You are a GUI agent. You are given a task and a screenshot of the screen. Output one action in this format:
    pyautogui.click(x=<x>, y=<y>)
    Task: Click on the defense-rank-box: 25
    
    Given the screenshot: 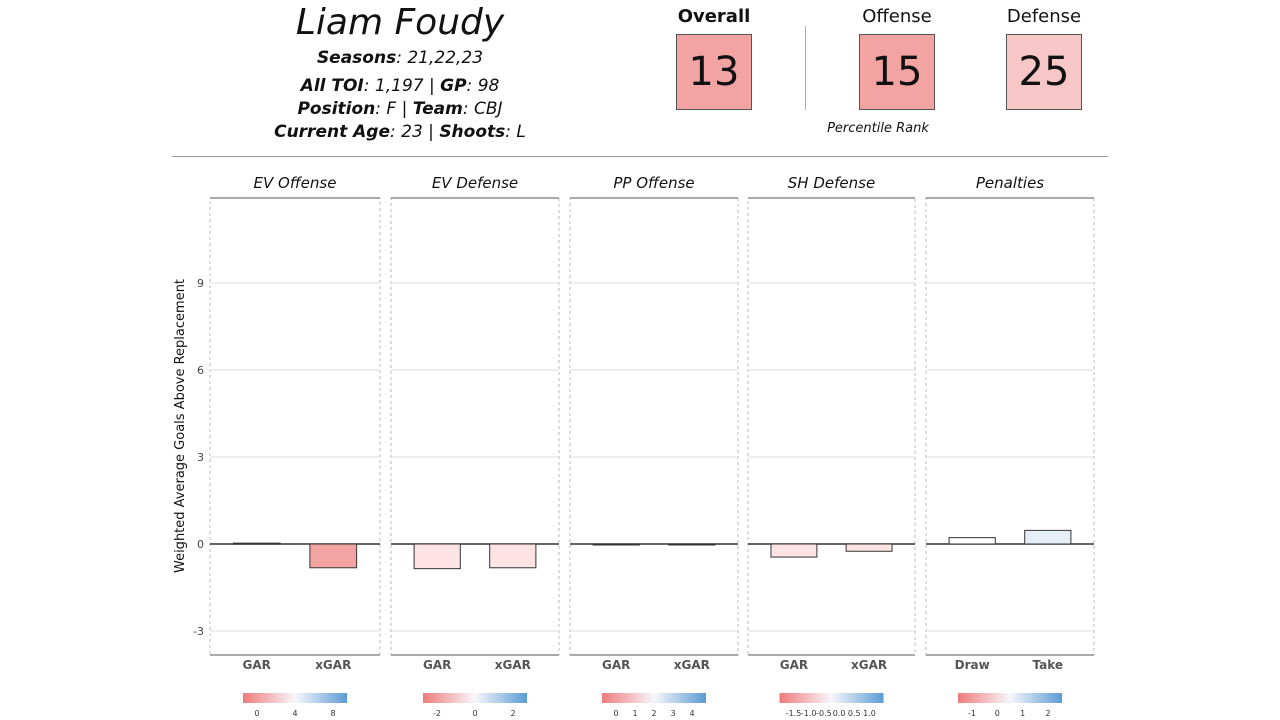 What is the action you would take?
    pyautogui.click(x=1044, y=72)
    